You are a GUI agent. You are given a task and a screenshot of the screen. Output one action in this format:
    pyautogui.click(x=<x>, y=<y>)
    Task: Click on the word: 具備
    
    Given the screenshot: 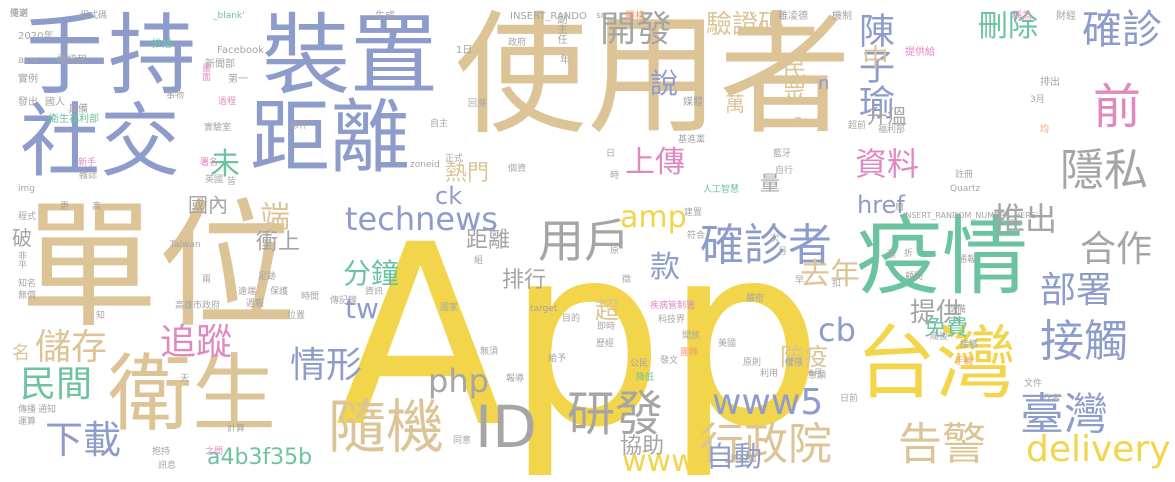 What is the action you would take?
    pyautogui.click(x=78, y=109)
    